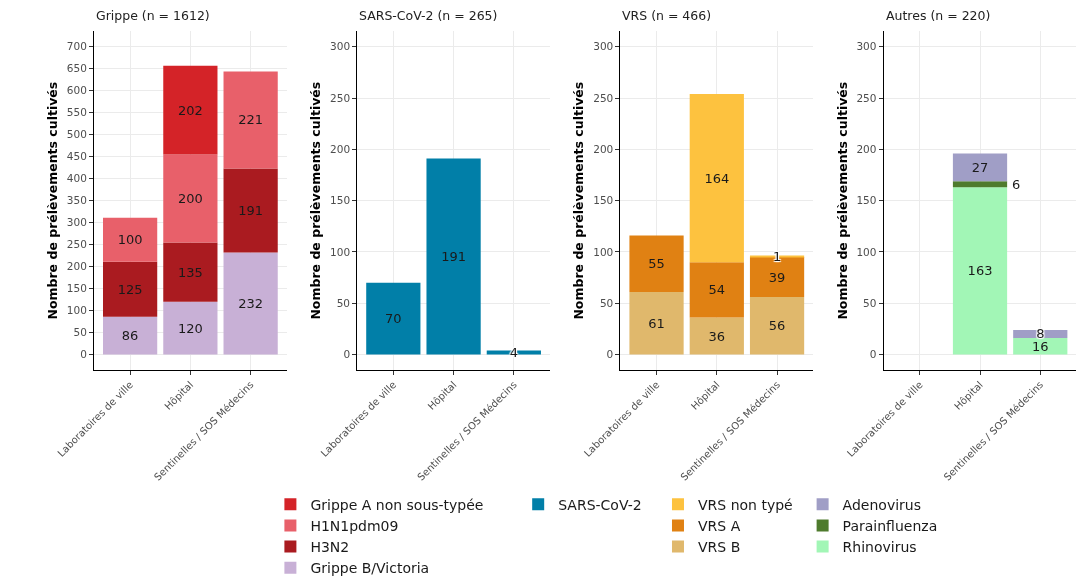  What do you see at coordinates (881, 504) in the screenshot?
I see `legend-label: Adenovirus` at bounding box center [881, 504].